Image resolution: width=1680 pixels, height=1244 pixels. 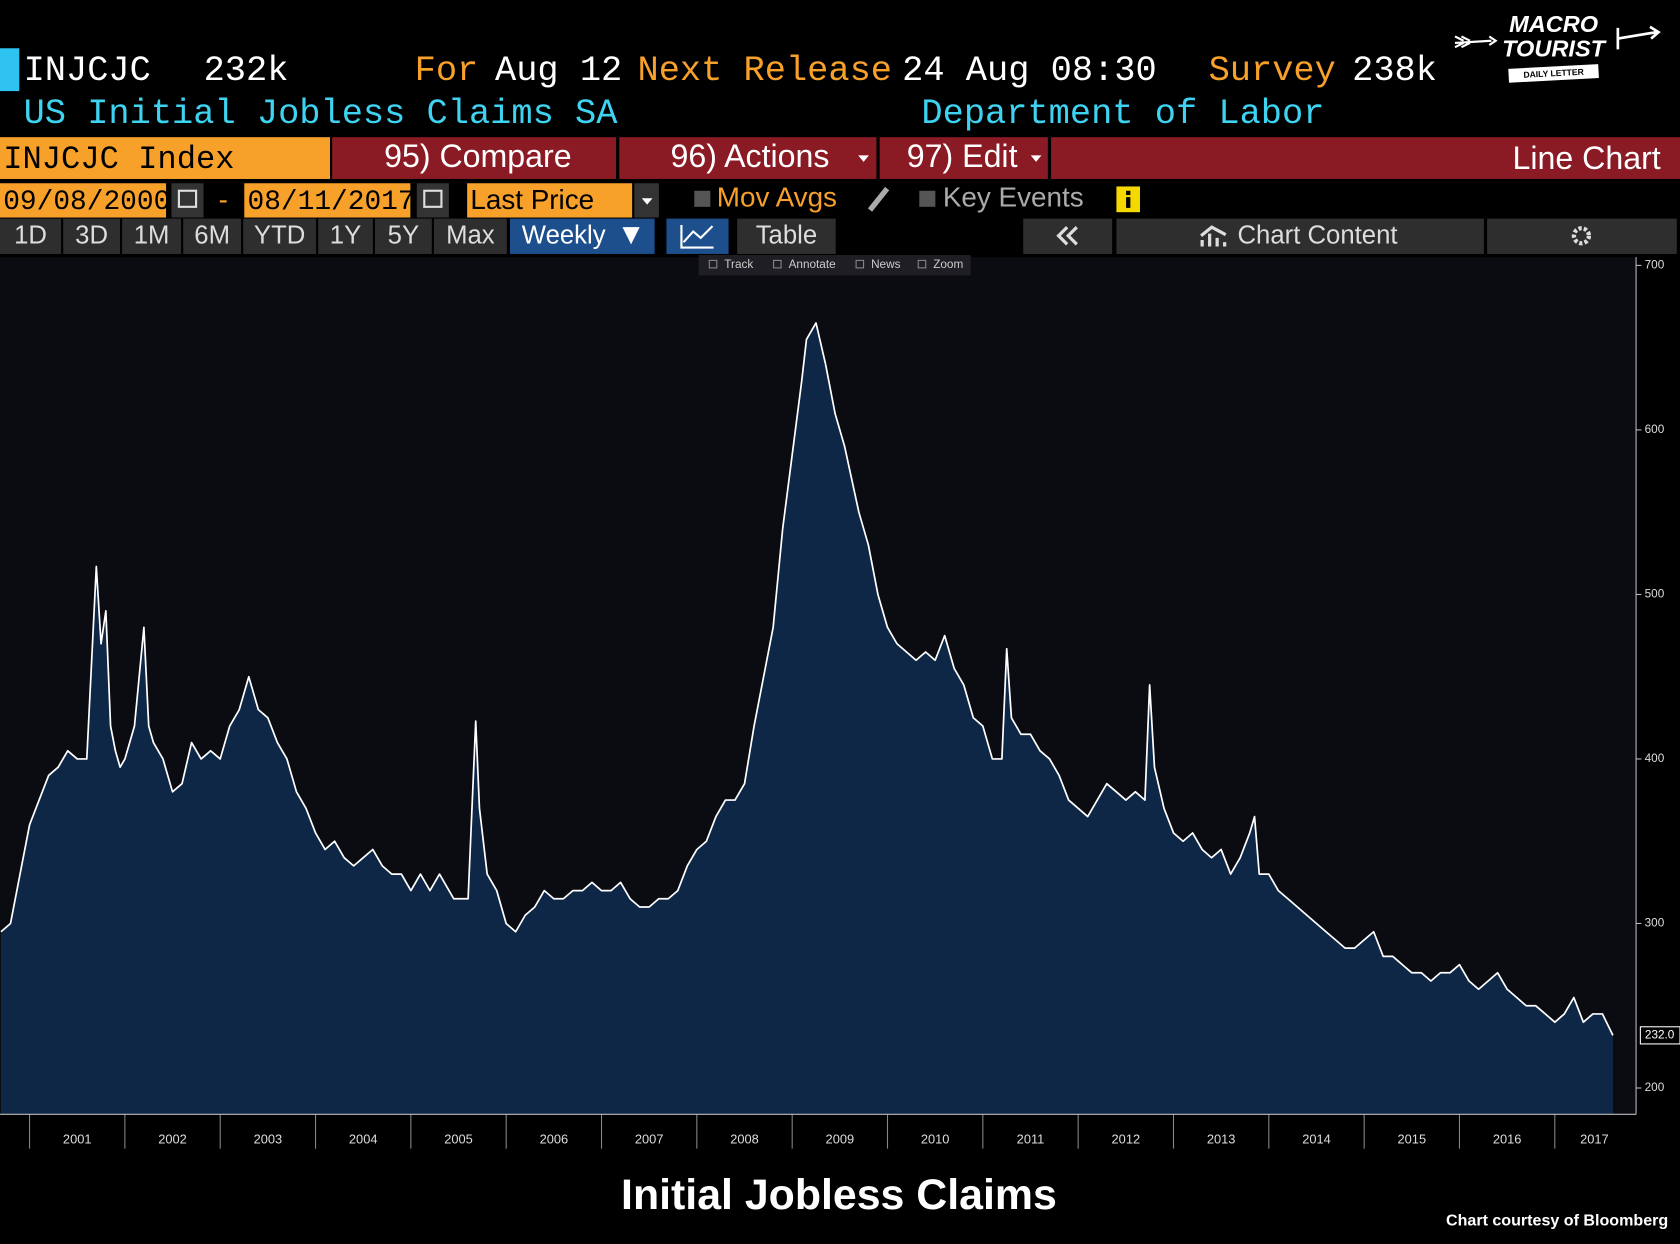 What do you see at coordinates (1655, 265) in the screenshot?
I see `y-tick-label: 700` at bounding box center [1655, 265].